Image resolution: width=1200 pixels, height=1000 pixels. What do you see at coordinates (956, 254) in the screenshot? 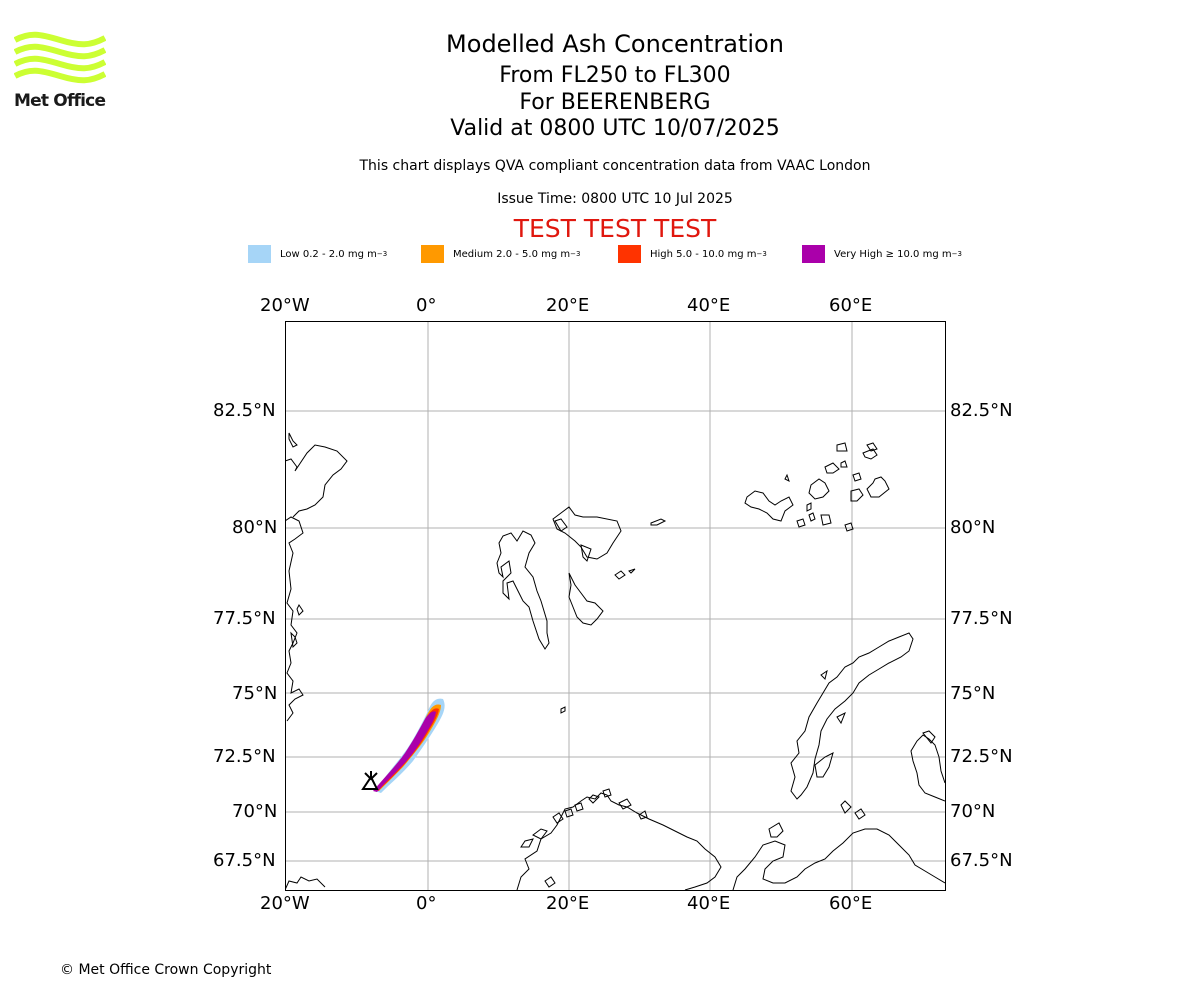
I see `legend-unit-very-high: −3` at bounding box center [956, 254].